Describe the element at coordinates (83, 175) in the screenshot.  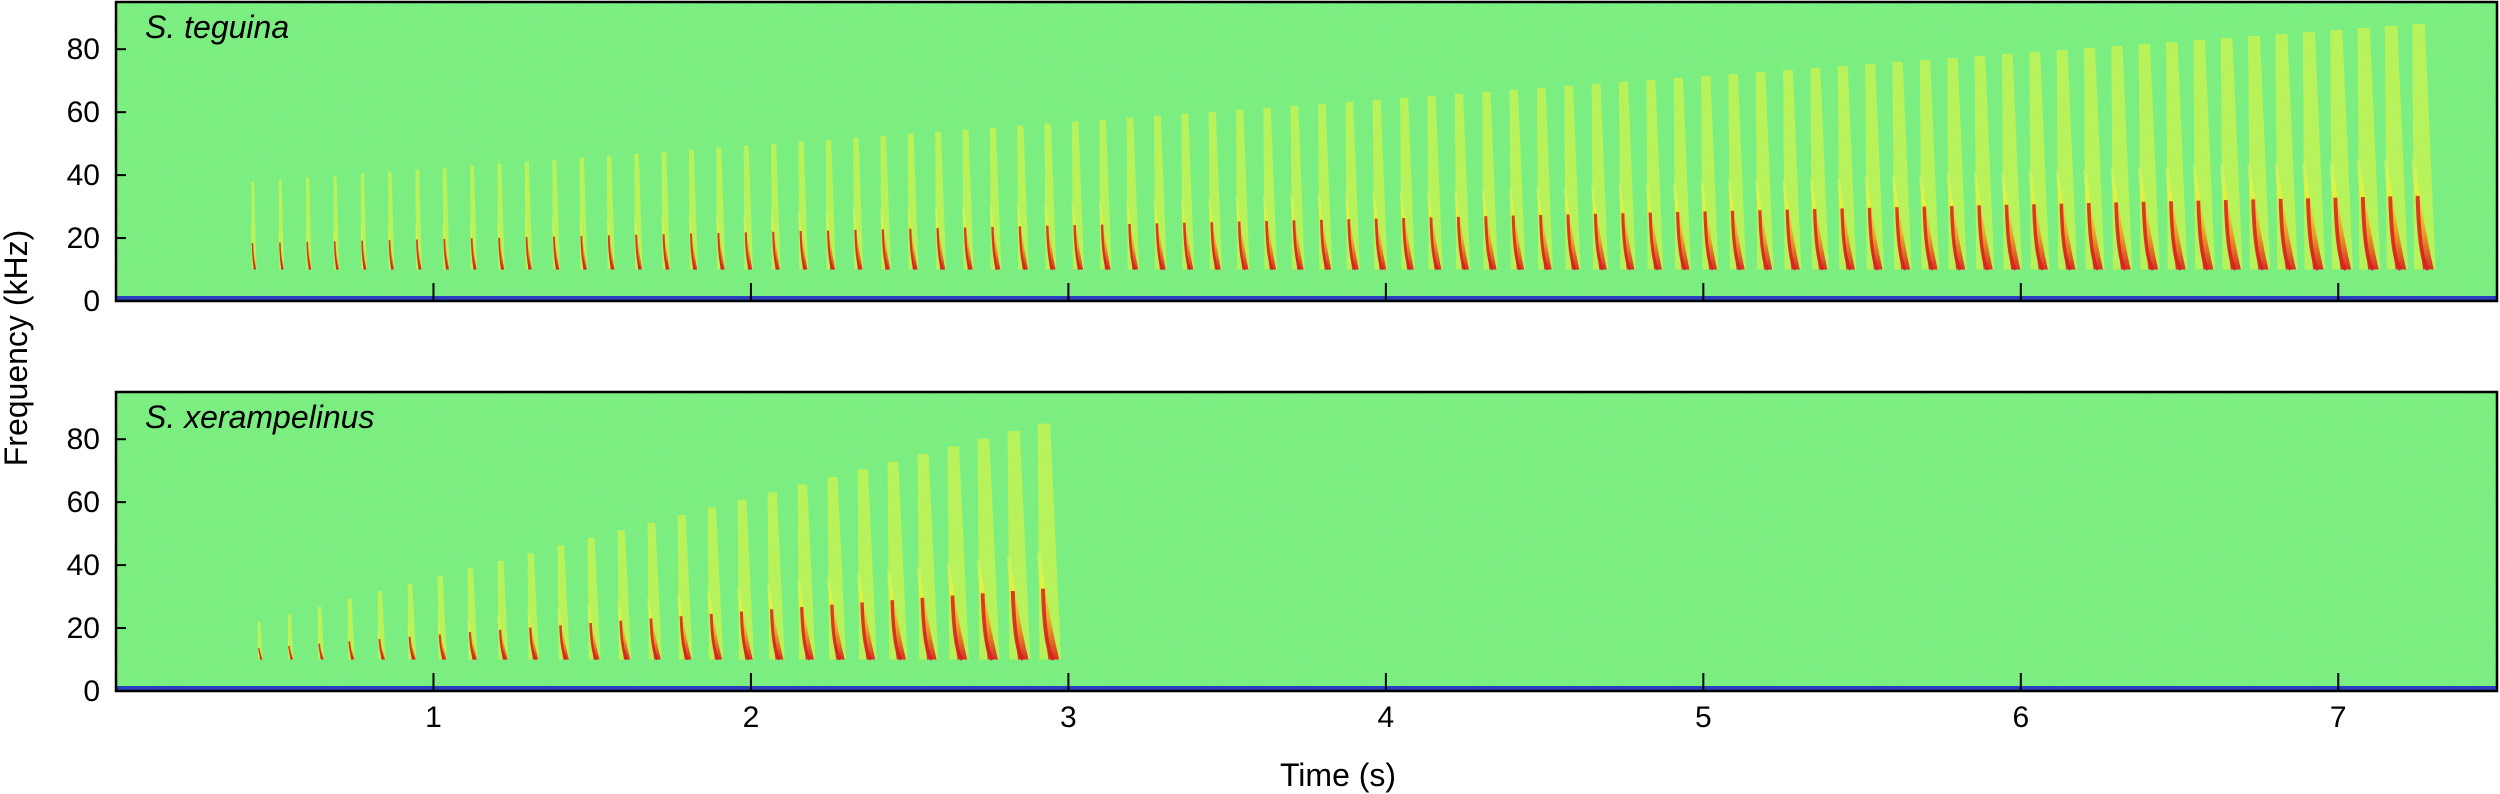
I see `y-tick-label: 40` at that location.